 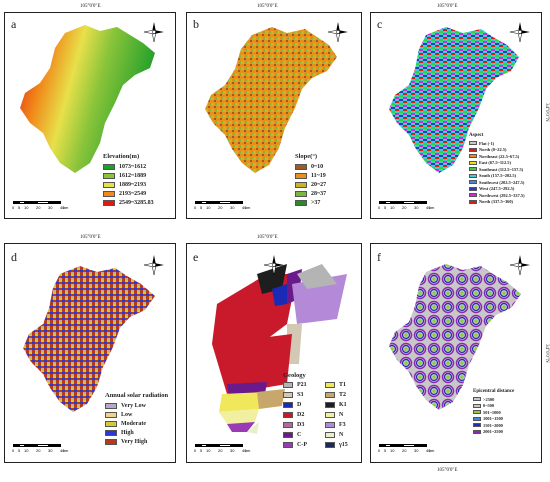 What do you see at coordinates (385, 207) in the screenshot?
I see `scale-tick-label: 5` at bounding box center [385, 207].